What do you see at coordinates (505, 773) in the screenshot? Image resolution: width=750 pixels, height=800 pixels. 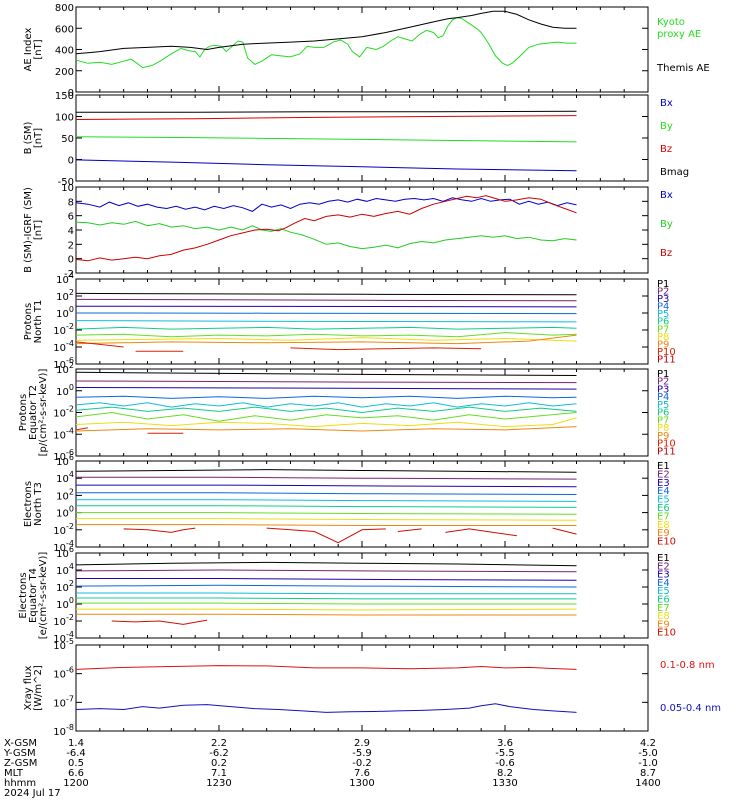 I see `x-row-value: 8.2` at bounding box center [505, 773].